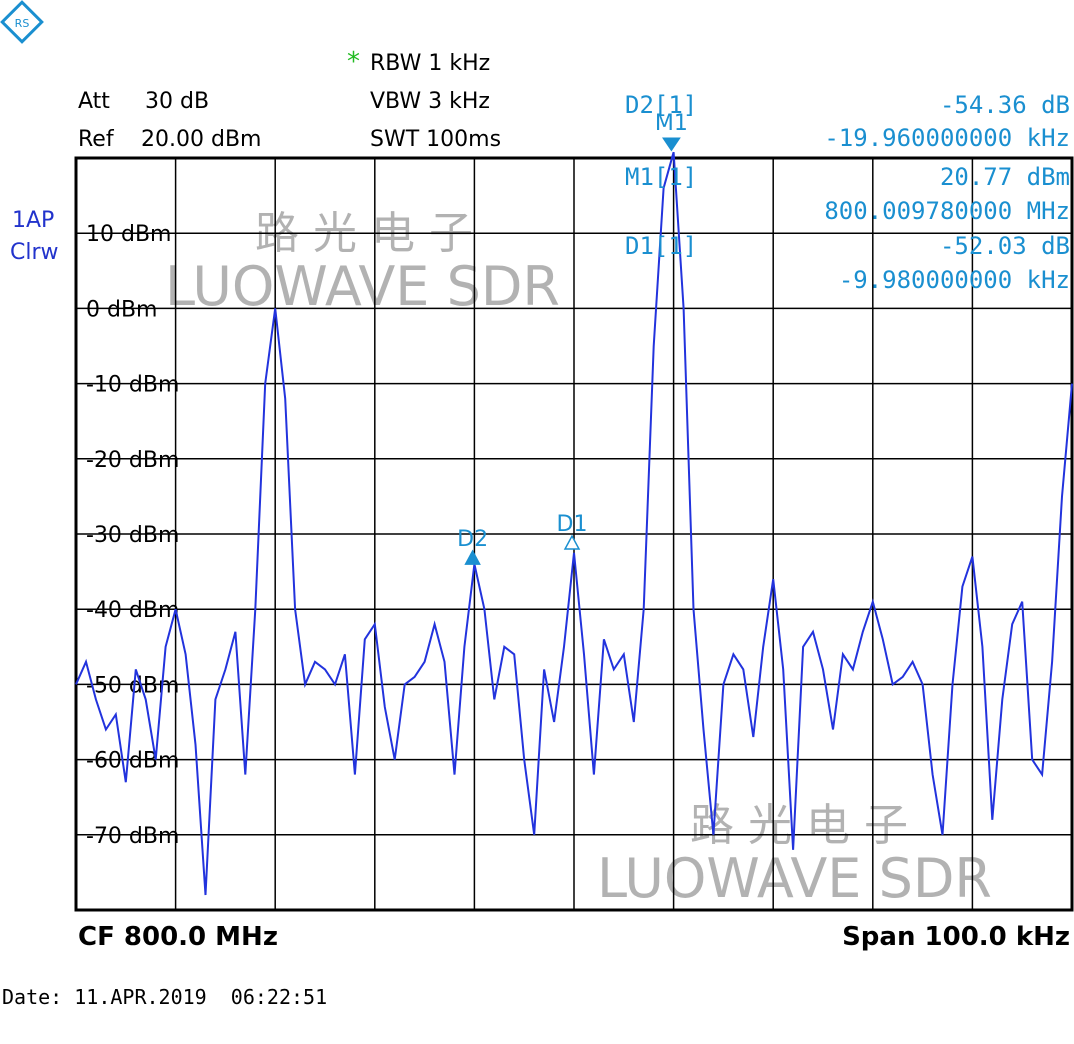  I want to click on att: 30 dB, so click(177, 101).